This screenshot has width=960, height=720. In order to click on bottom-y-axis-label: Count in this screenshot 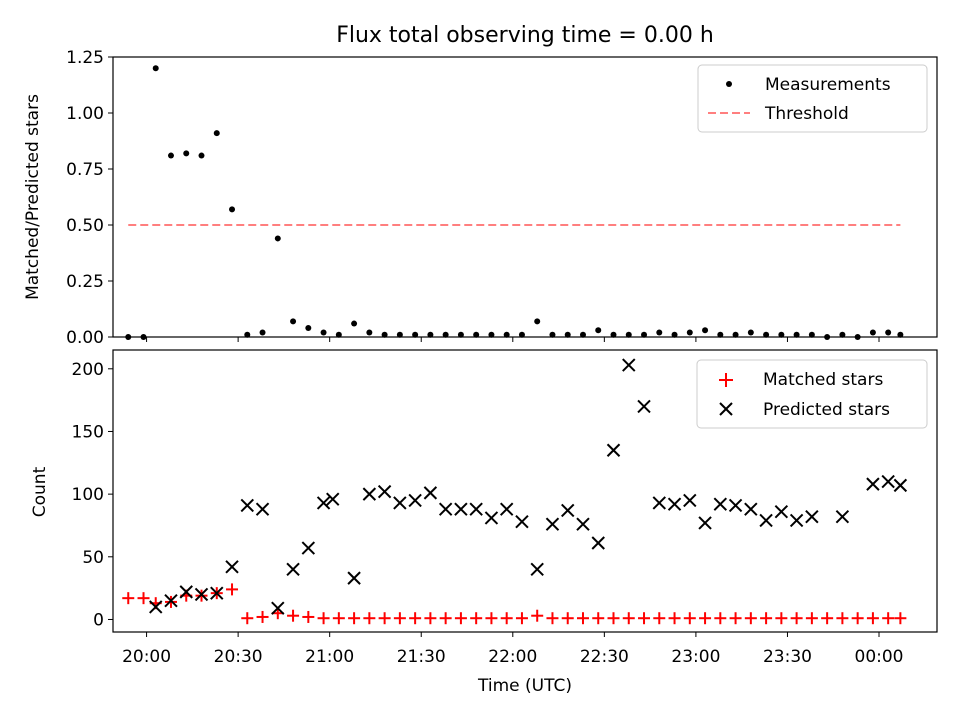, I will do `click(40, 491)`.